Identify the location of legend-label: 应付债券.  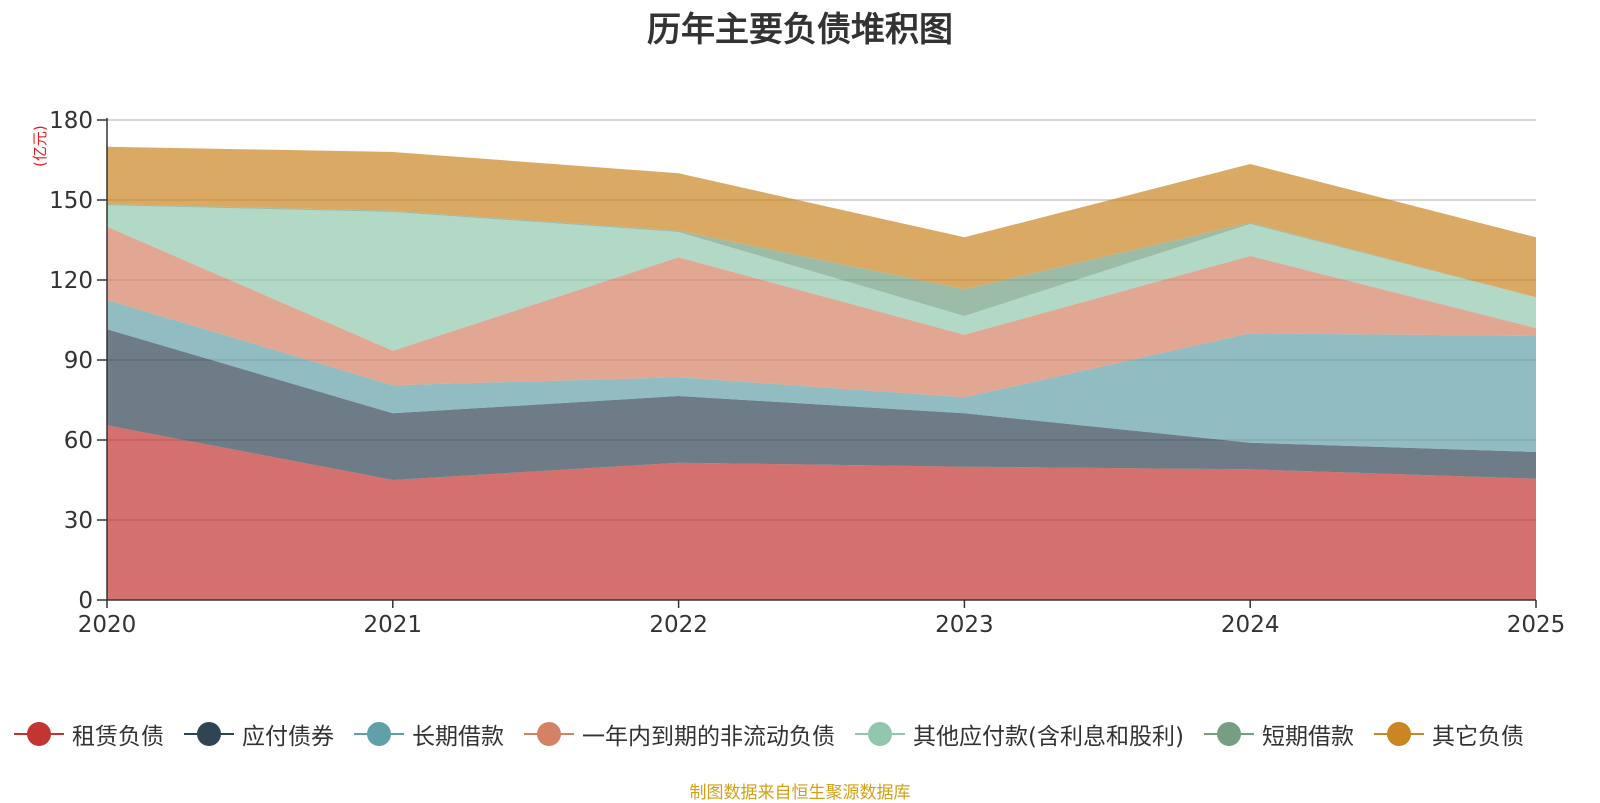
(288, 737).